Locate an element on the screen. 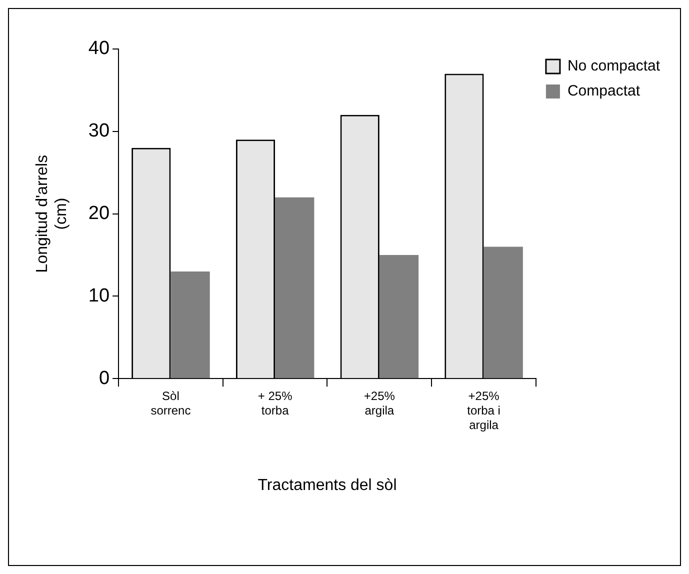 This screenshot has height=574, width=689. y-tick-label: 0 is located at coordinates (104, 378).